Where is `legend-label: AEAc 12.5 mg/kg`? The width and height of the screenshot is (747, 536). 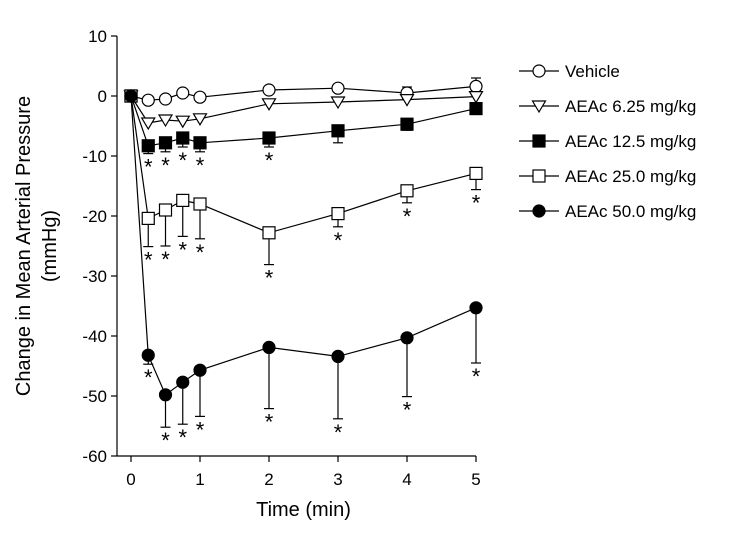
legend-label: AEAc 12.5 mg/kg is located at coordinates (630, 141).